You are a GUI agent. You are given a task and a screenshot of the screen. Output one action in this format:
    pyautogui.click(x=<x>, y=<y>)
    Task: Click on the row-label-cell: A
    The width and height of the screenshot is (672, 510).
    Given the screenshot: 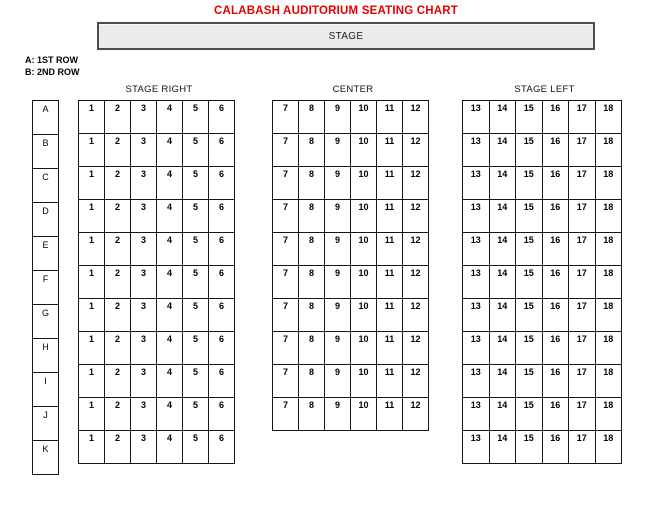 What is the action you would take?
    pyautogui.click(x=45, y=117)
    